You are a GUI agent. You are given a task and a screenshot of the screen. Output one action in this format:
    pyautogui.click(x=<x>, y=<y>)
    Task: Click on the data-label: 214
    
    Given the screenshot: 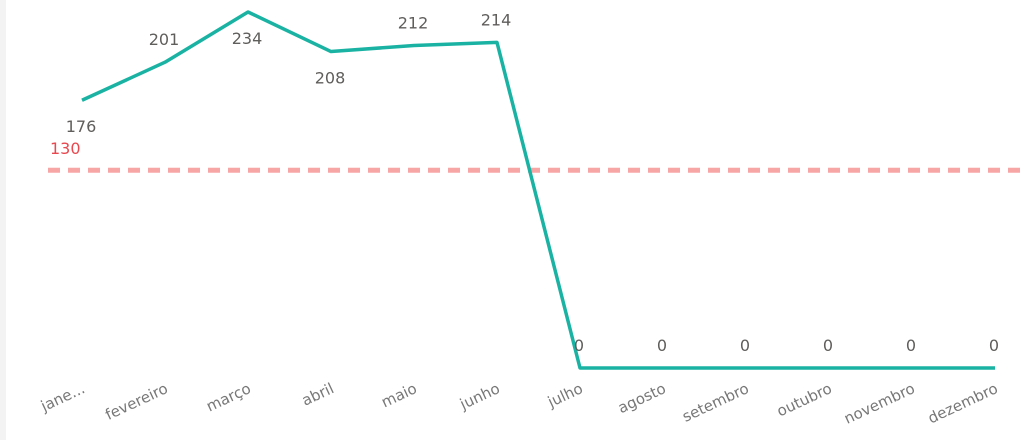 What is the action you would take?
    pyautogui.click(x=496, y=19)
    